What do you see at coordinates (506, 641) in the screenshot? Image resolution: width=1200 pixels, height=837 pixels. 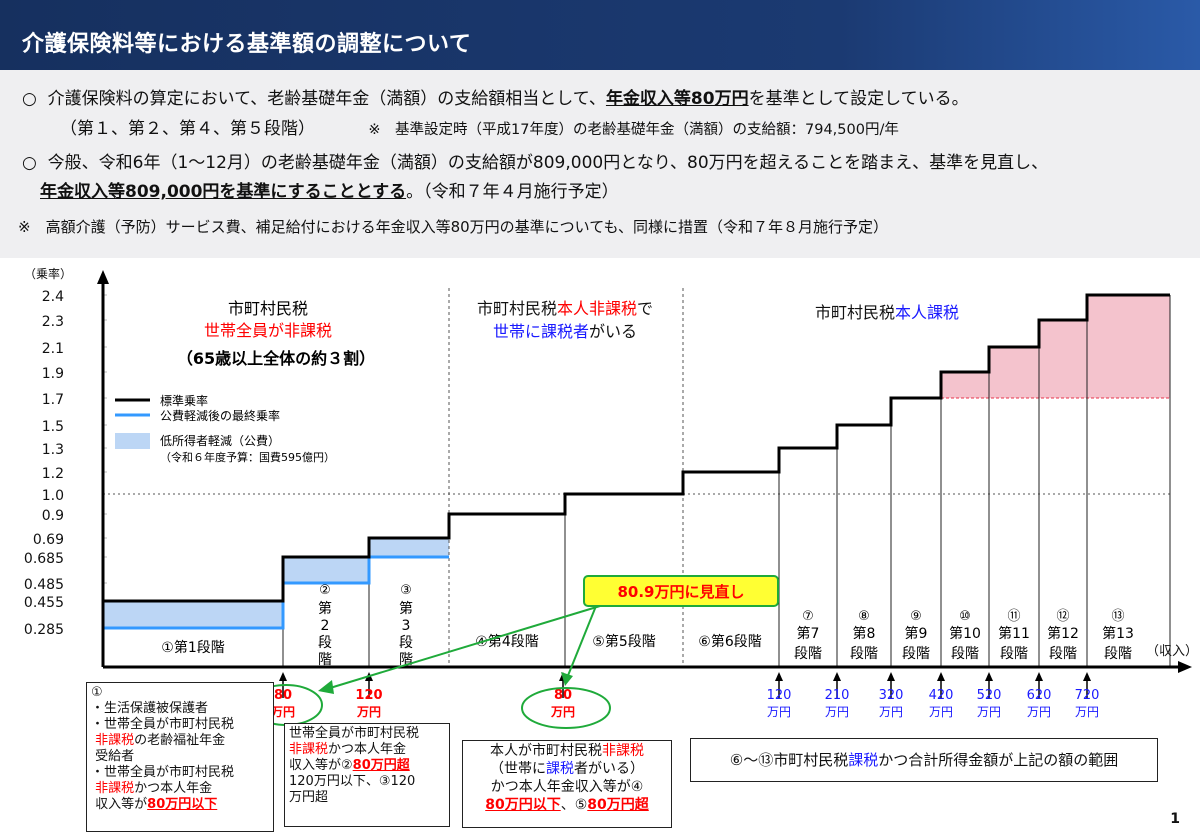 I see `stage-label-4: ④第4段階` at bounding box center [506, 641].